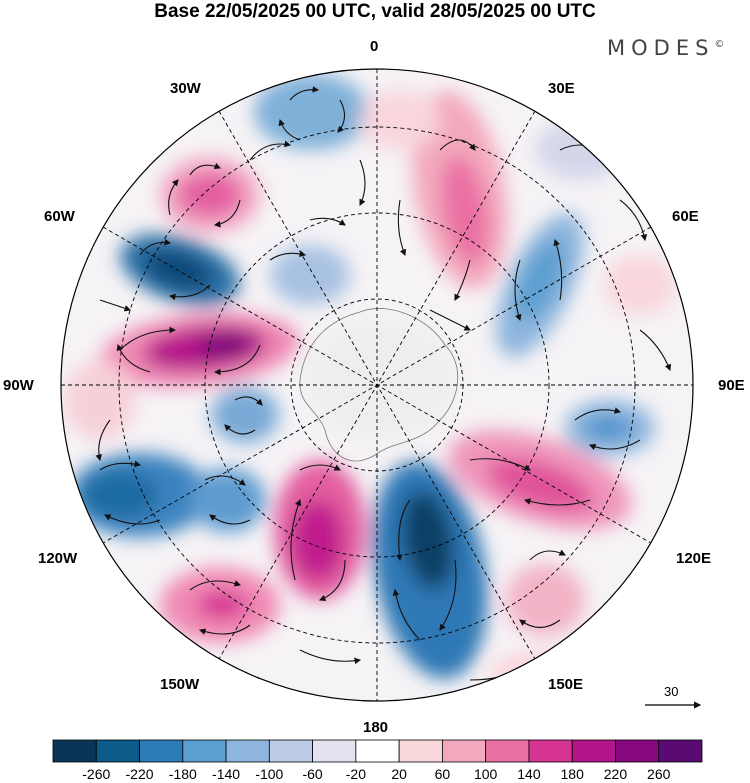 The height and width of the screenshot is (783, 750). I want to click on colorbar-tick-label: -180, so click(182, 774).